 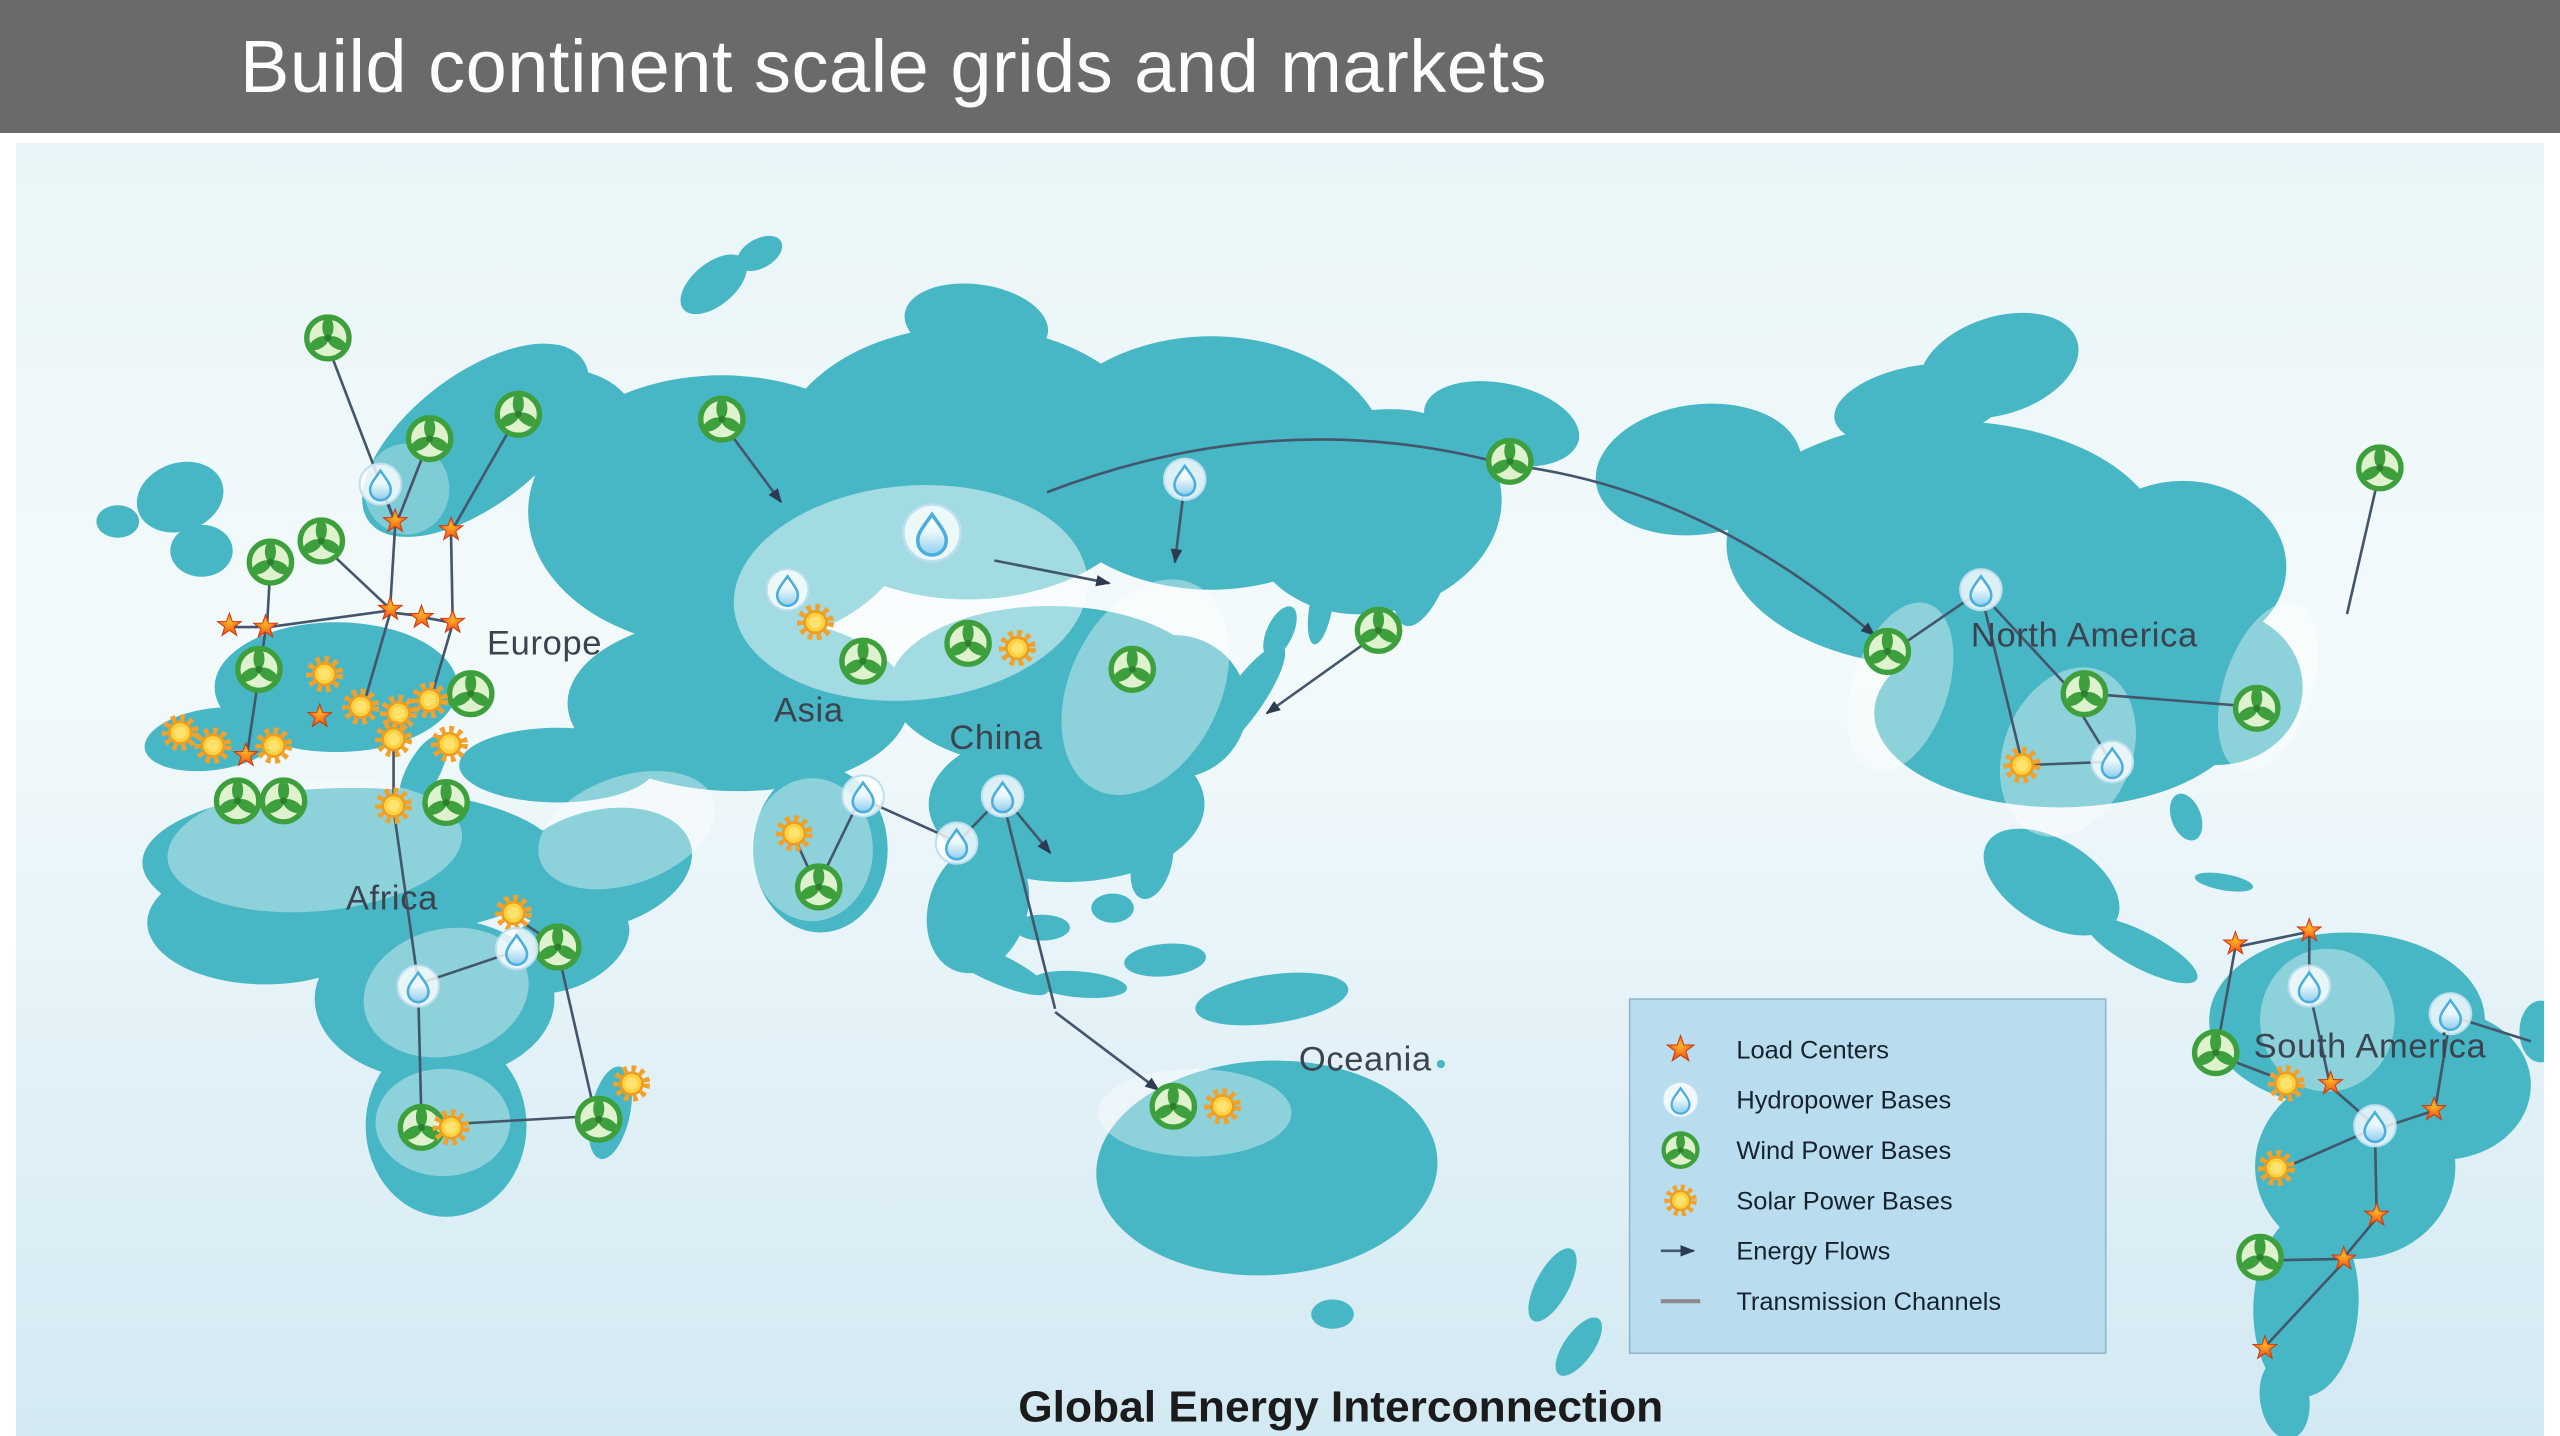 I want to click on region-label-africa: Africa, so click(x=392, y=899).